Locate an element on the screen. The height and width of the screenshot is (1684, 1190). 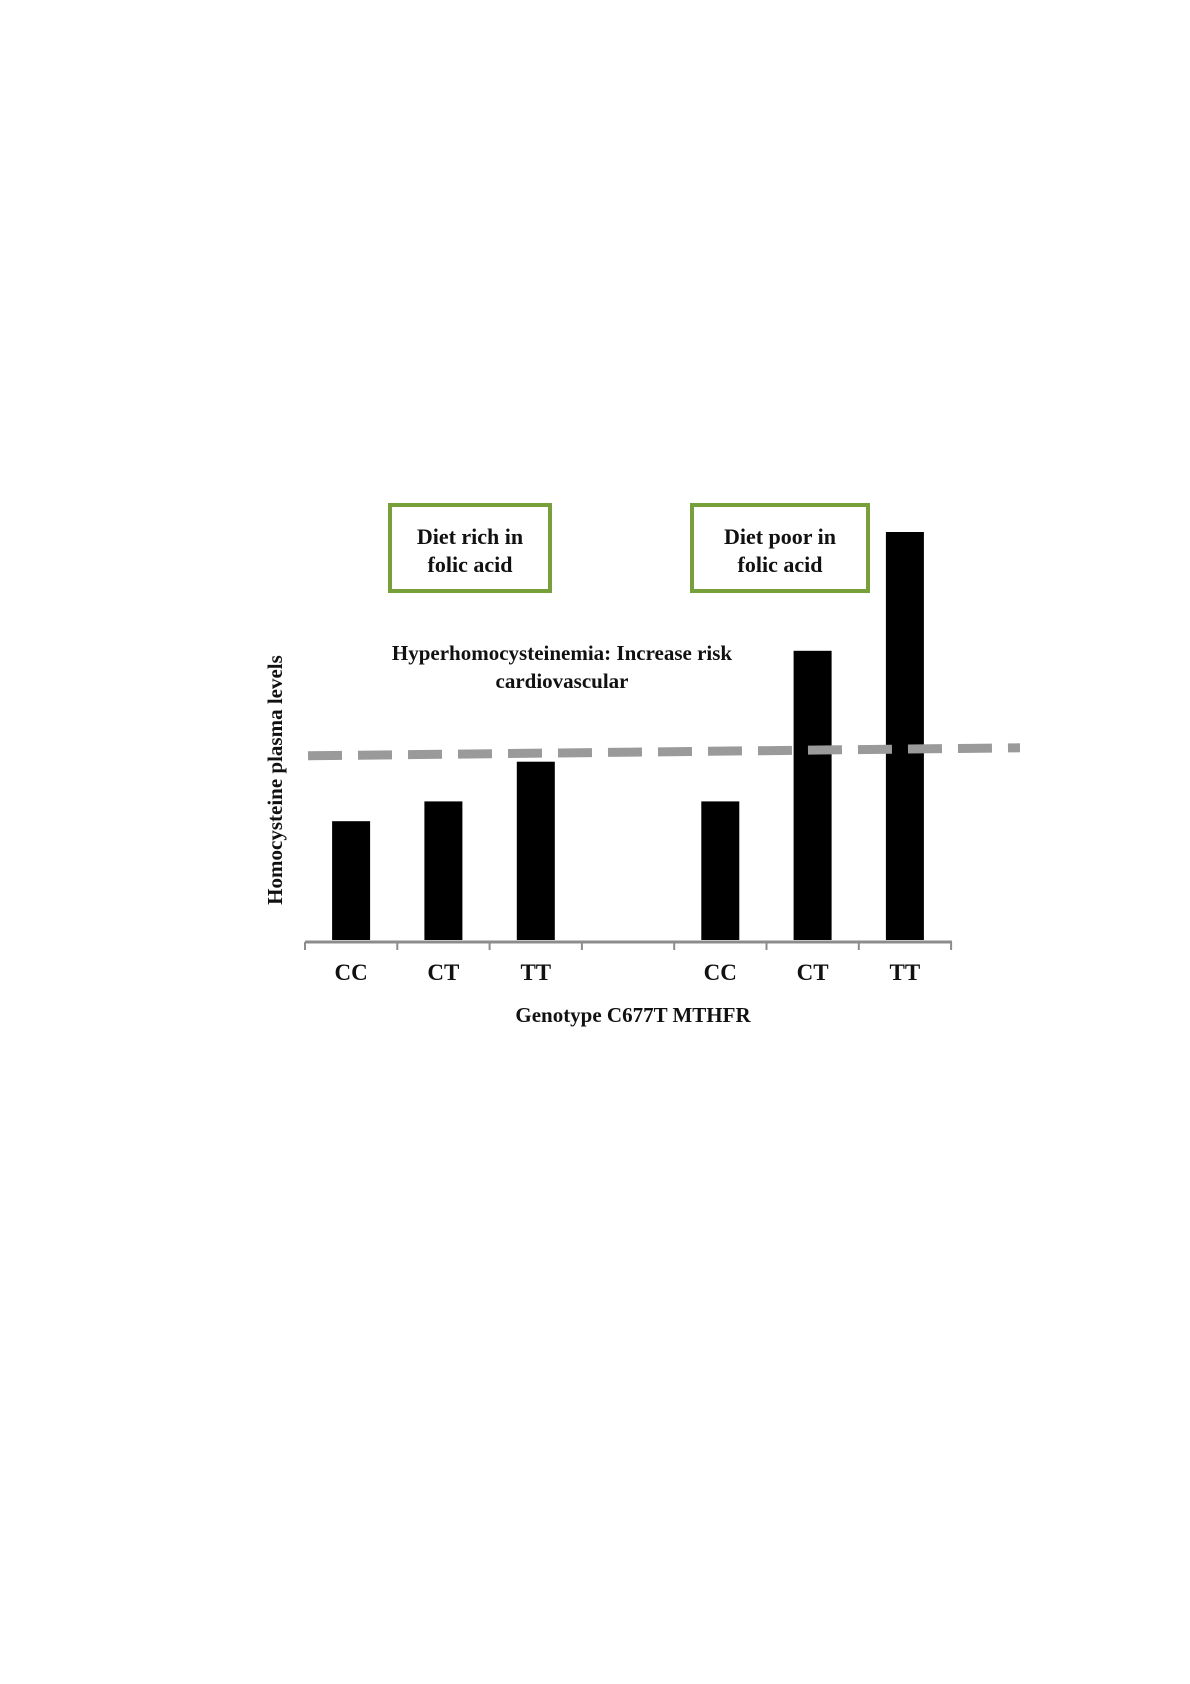
group-box-poor-line-1: Diet poor in is located at coordinates (780, 536).